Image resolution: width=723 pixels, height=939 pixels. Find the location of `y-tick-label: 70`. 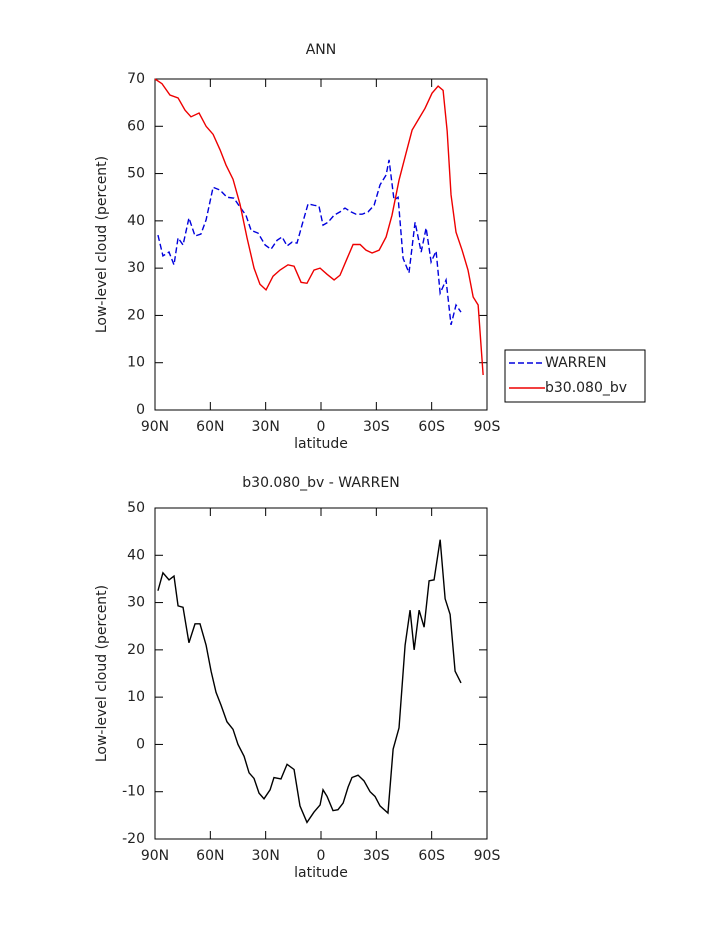

y-tick-label: 70 is located at coordinates (136, 79).